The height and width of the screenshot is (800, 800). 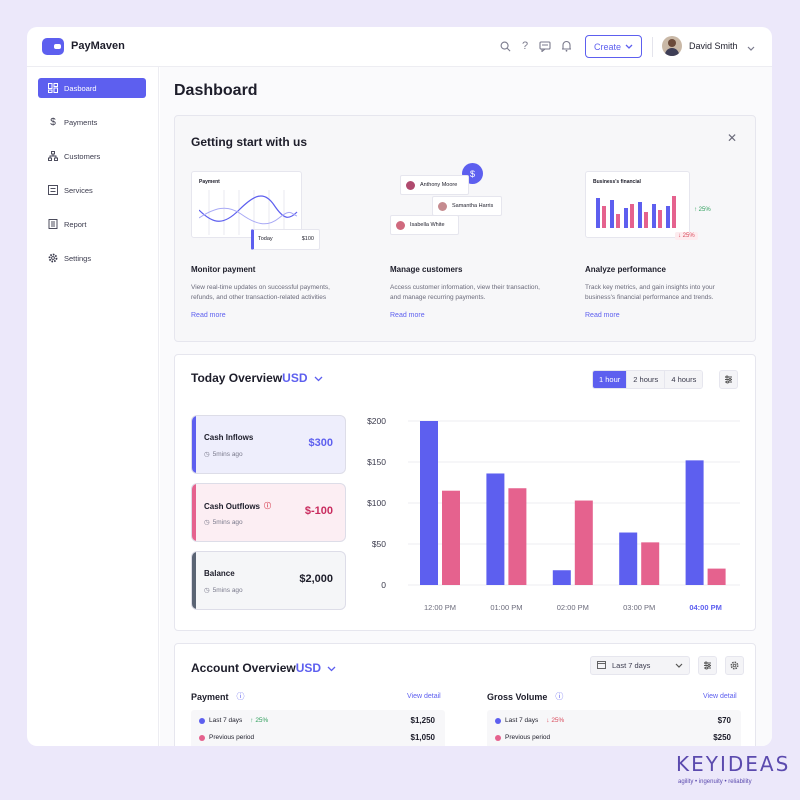 I want to click on clock-icon: ◷, so click(x=207, y=454).